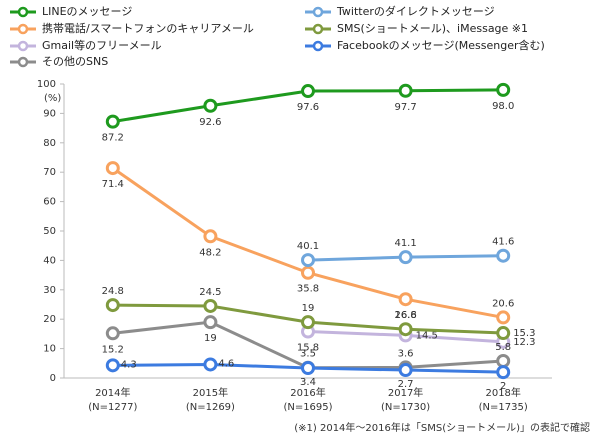  I want to click on data-label: 40.1, so click(308, 246).